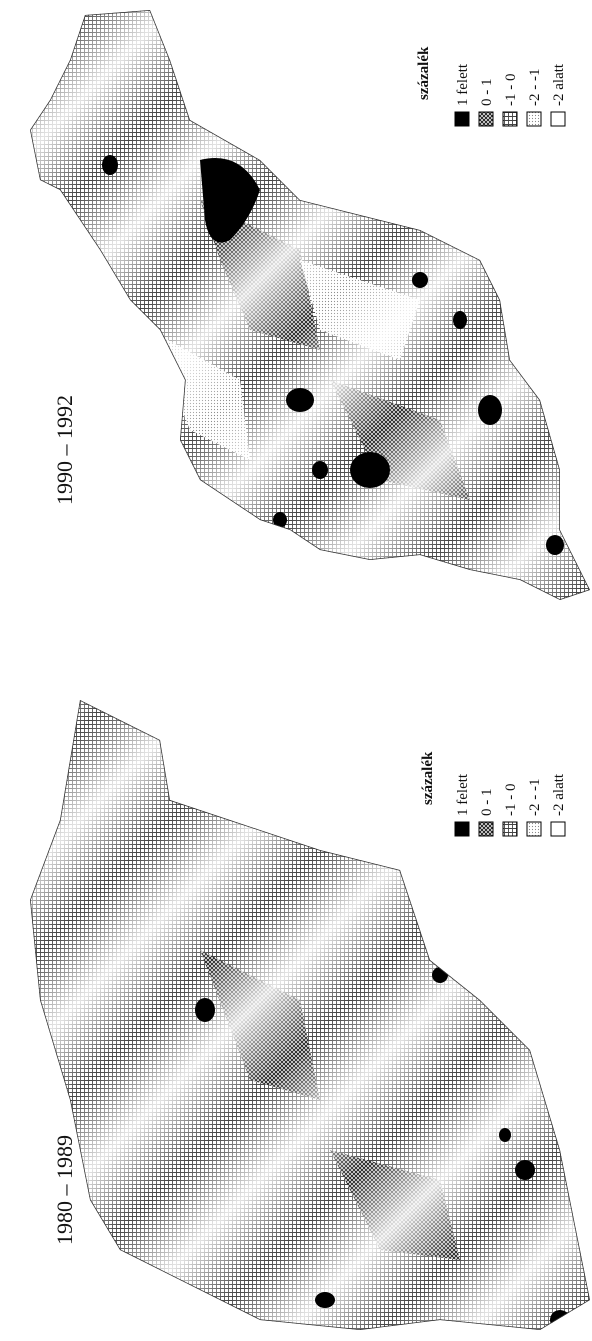 Image resolution: width=592 pixels, height=1341 pixels. What do you see at coordinates (64, 450) in the screenshot?
I see `map-title: 1990 – 1992` at bounding box center [64, 450].